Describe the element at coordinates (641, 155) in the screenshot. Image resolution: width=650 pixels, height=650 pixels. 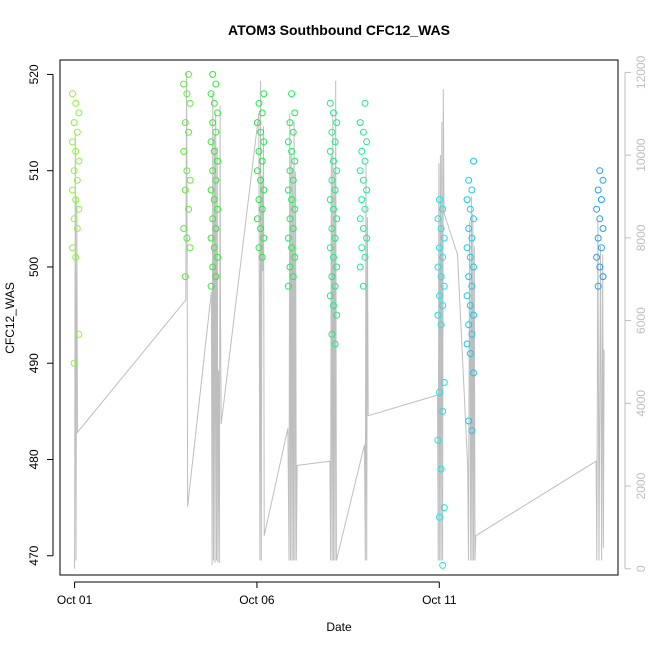
I see `right-tick-label: 10000` at that location.